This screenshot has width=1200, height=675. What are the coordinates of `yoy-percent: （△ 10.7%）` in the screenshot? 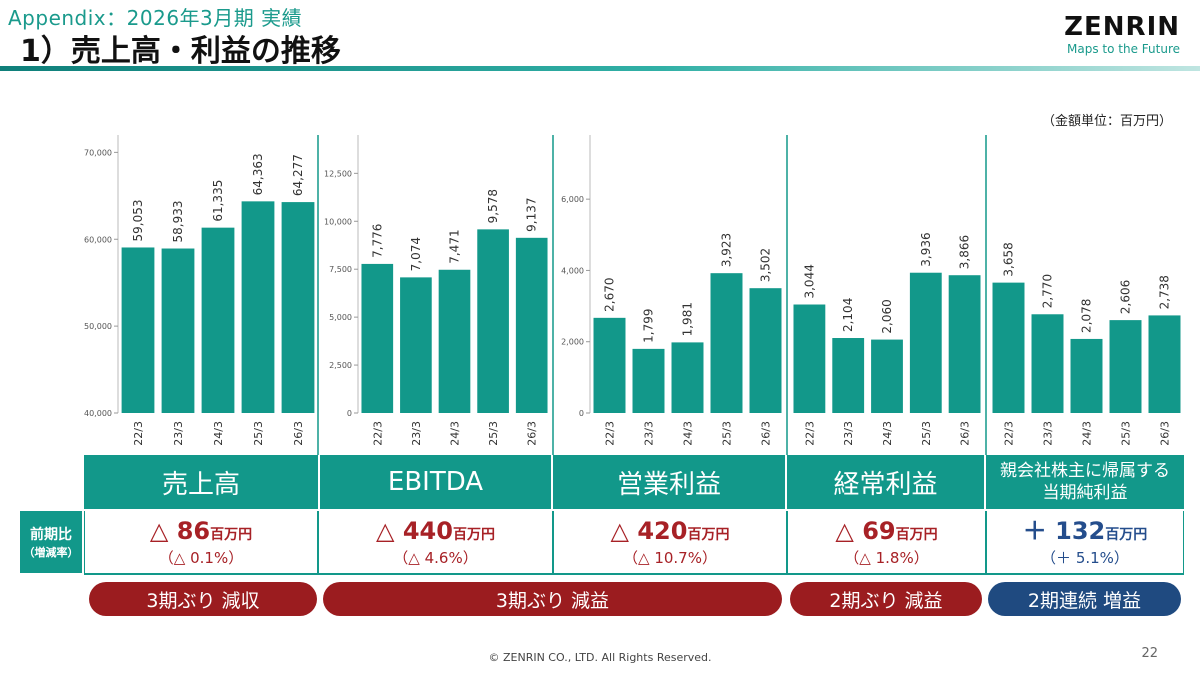 It's located at (670, 558).